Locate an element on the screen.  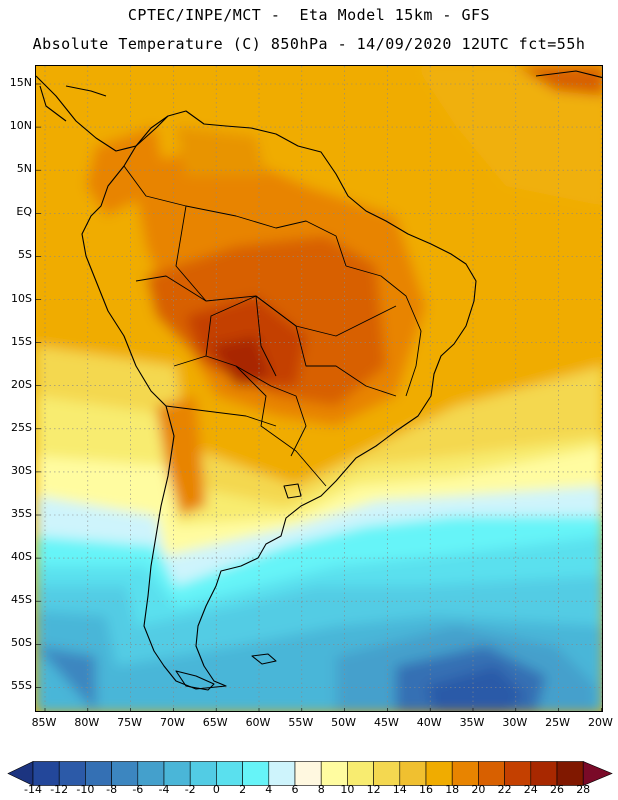
colorbar-label: -2 is located at coordinates (190, 789).